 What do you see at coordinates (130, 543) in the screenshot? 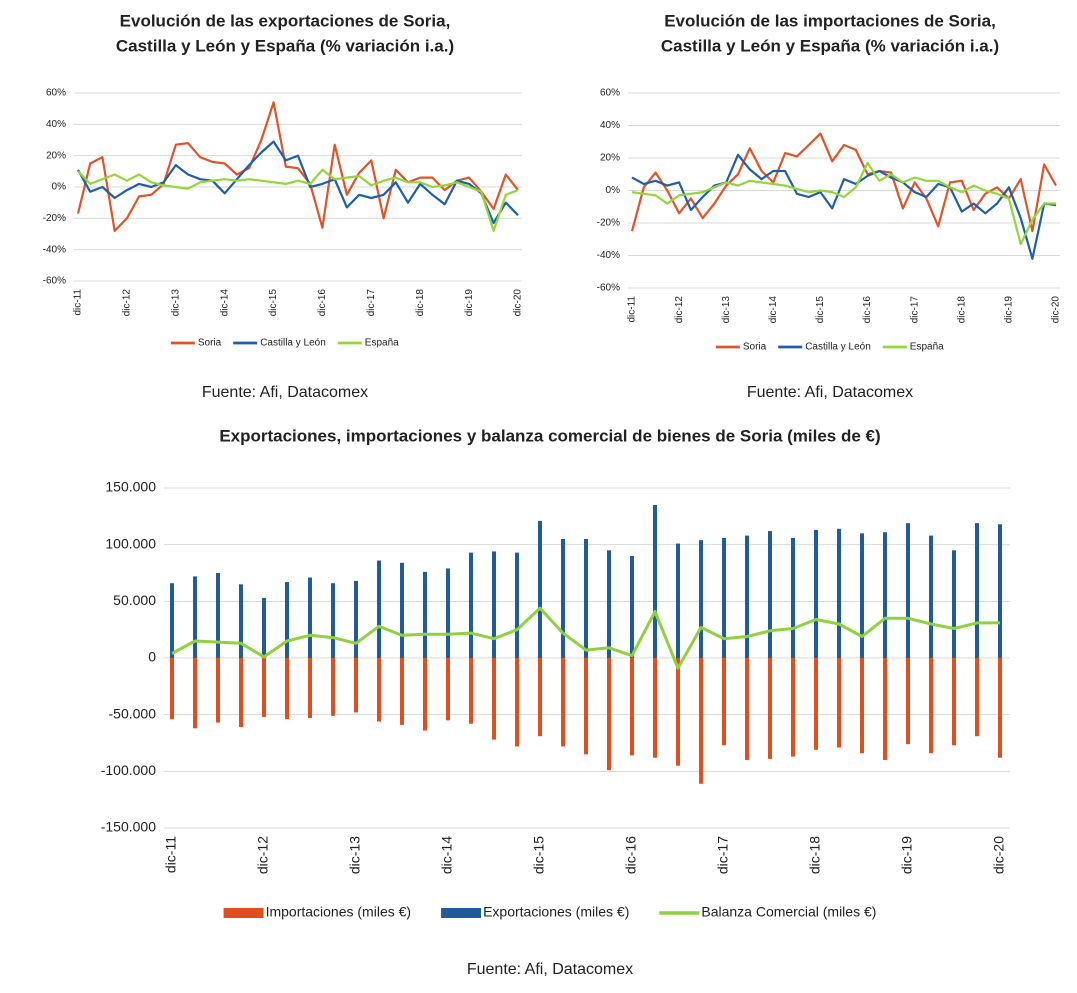
I see `y-tick-label: 100.000` at bounding box center [130, 543].